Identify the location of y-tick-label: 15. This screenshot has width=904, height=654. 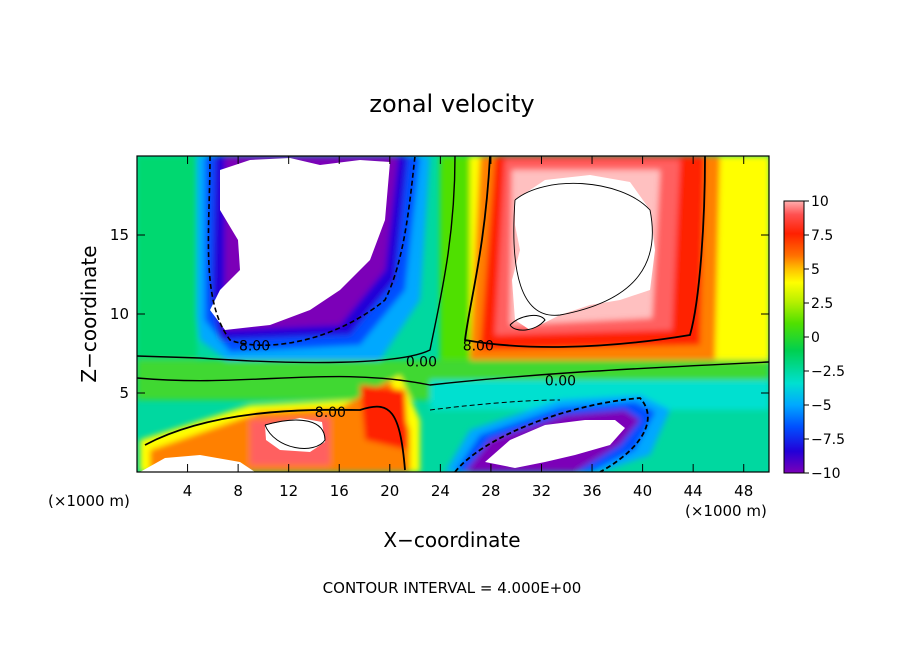
(119, 235).